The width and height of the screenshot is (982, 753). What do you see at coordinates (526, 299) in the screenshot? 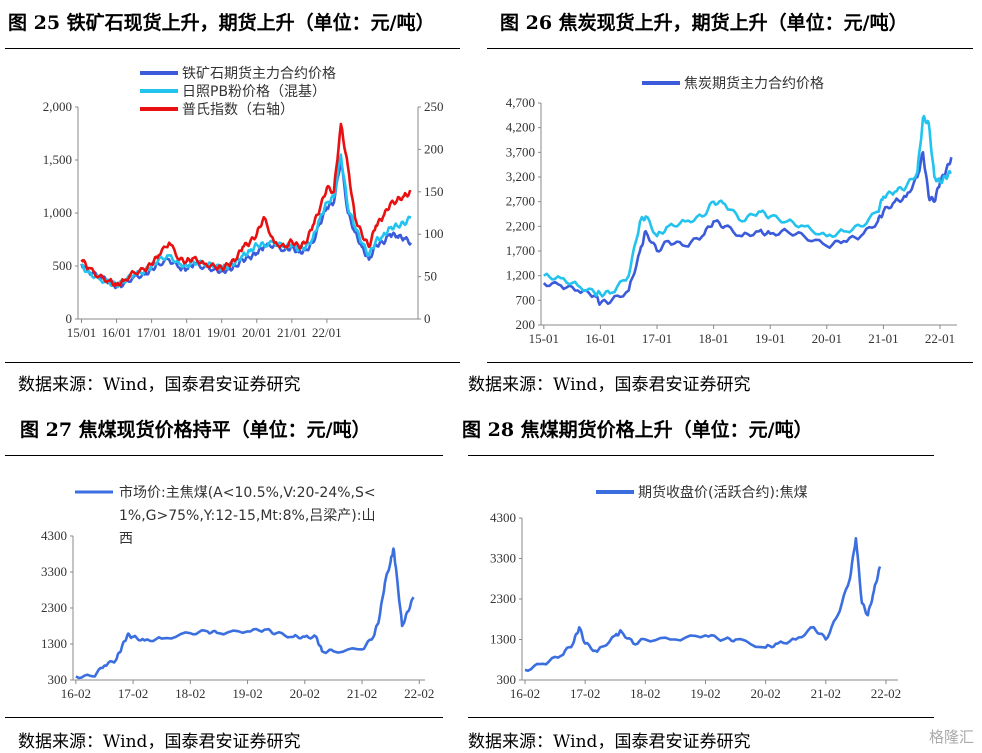
I see `y-tick-label: 700` at bounding box center [526, 299].